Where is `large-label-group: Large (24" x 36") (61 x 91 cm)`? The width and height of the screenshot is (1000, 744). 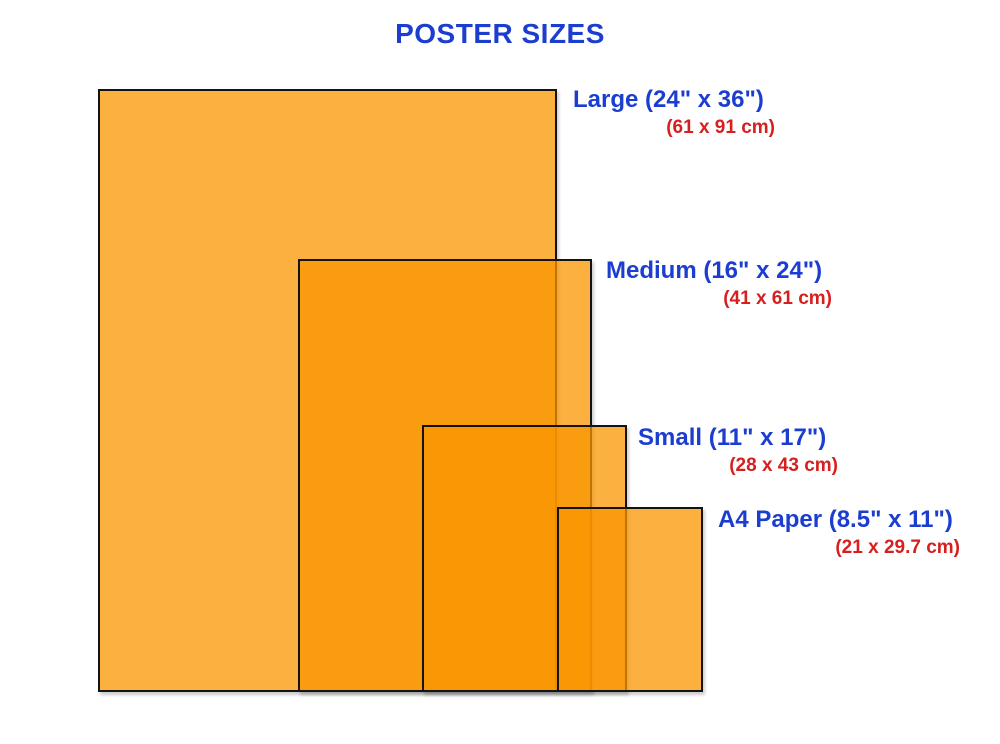
large-label-group: Large (24" x 36") (61 x 91 cm) is located at coordinates (674, 112).